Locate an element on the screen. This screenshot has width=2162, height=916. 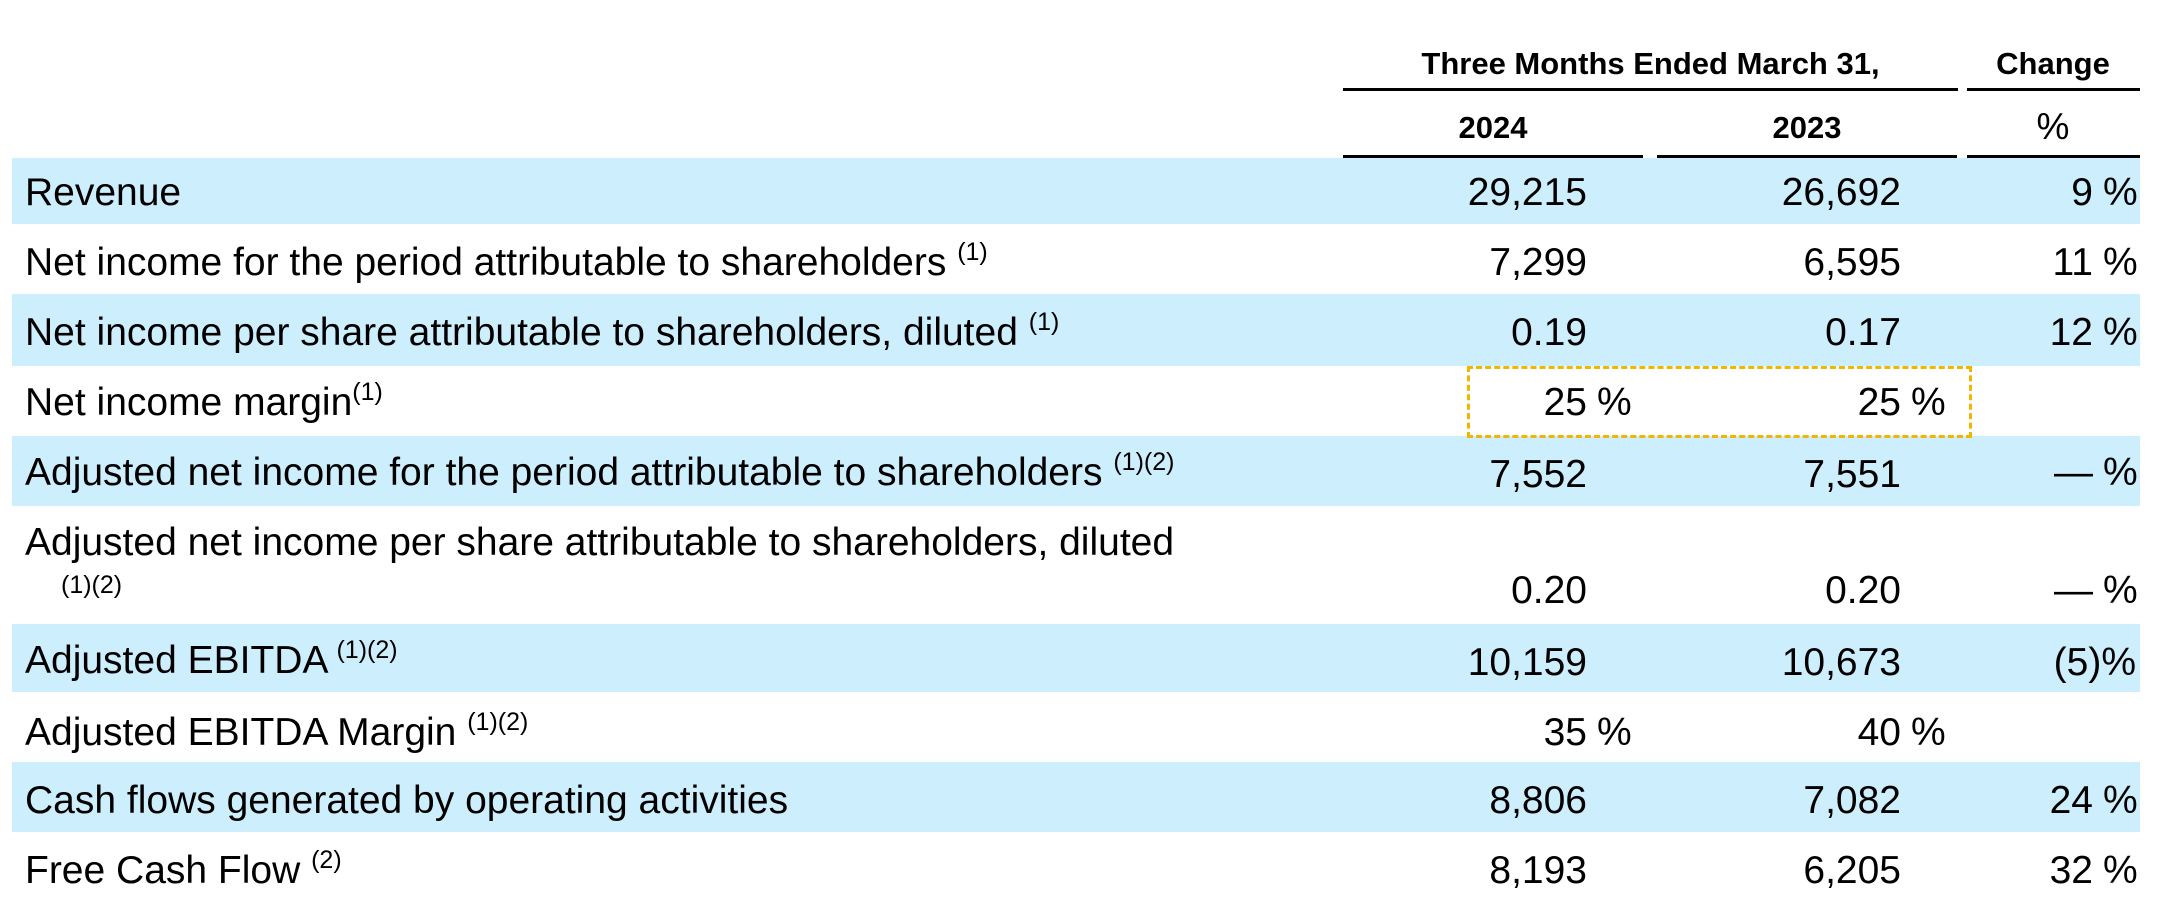
change-value: 24 is located at coordinates (2071, 800).